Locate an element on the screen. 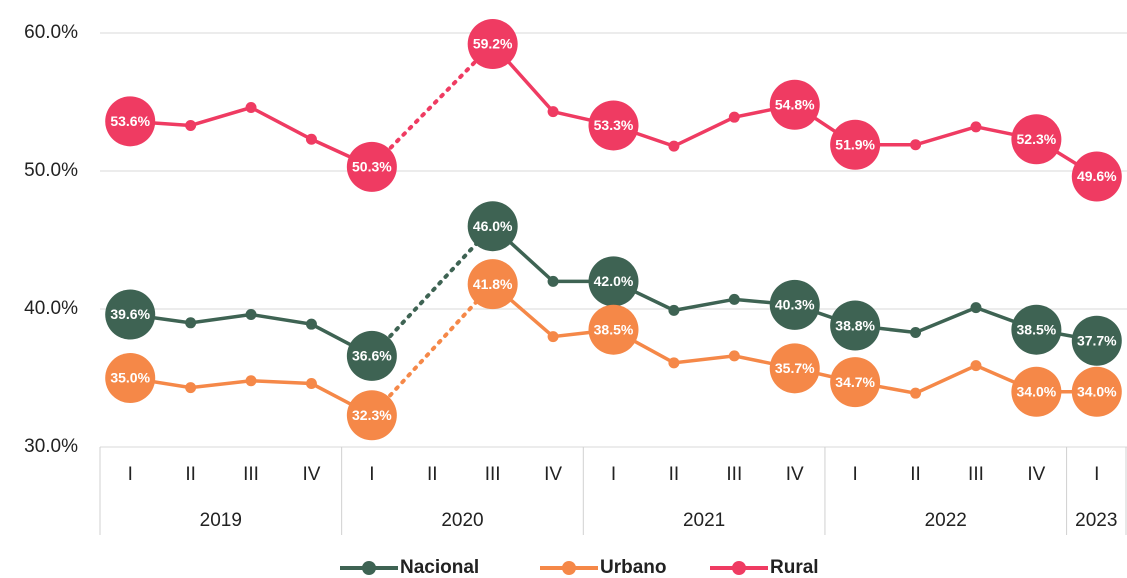 The height and width of the screenshot is (578, 1127). x-group-label: 2023 is located at coordinates (1096, 520).